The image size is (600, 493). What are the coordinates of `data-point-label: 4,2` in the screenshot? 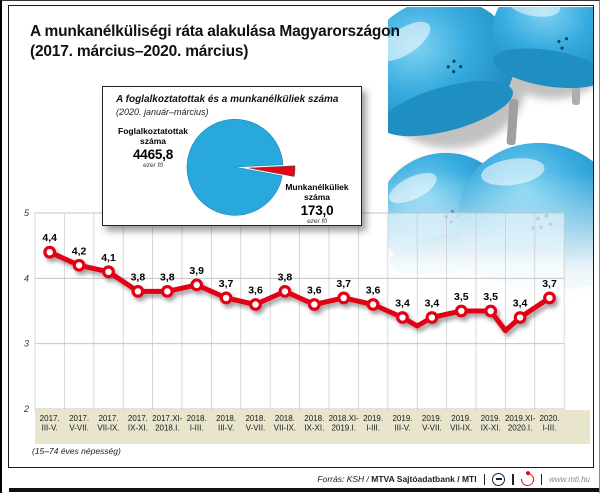 It's located at (79, 251).